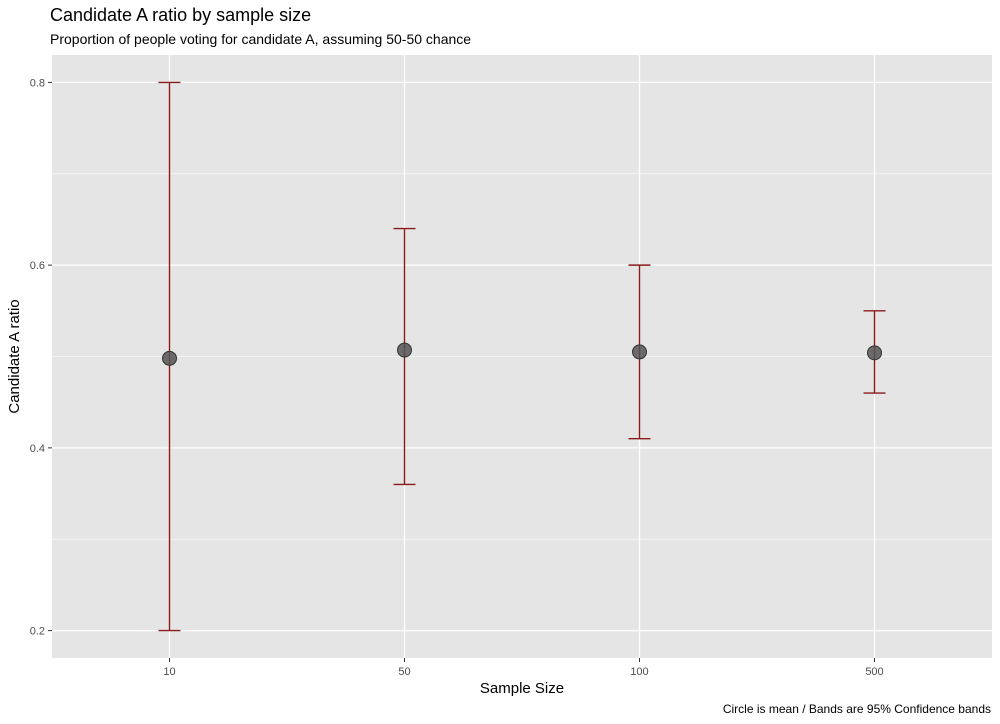 This screenshot has height=724, width=1000. What do you see at coordinates (181, 15) in the screenshot?
I see `chart-title: Candidate A ratio by sample size` at bounding box center [181, 15].